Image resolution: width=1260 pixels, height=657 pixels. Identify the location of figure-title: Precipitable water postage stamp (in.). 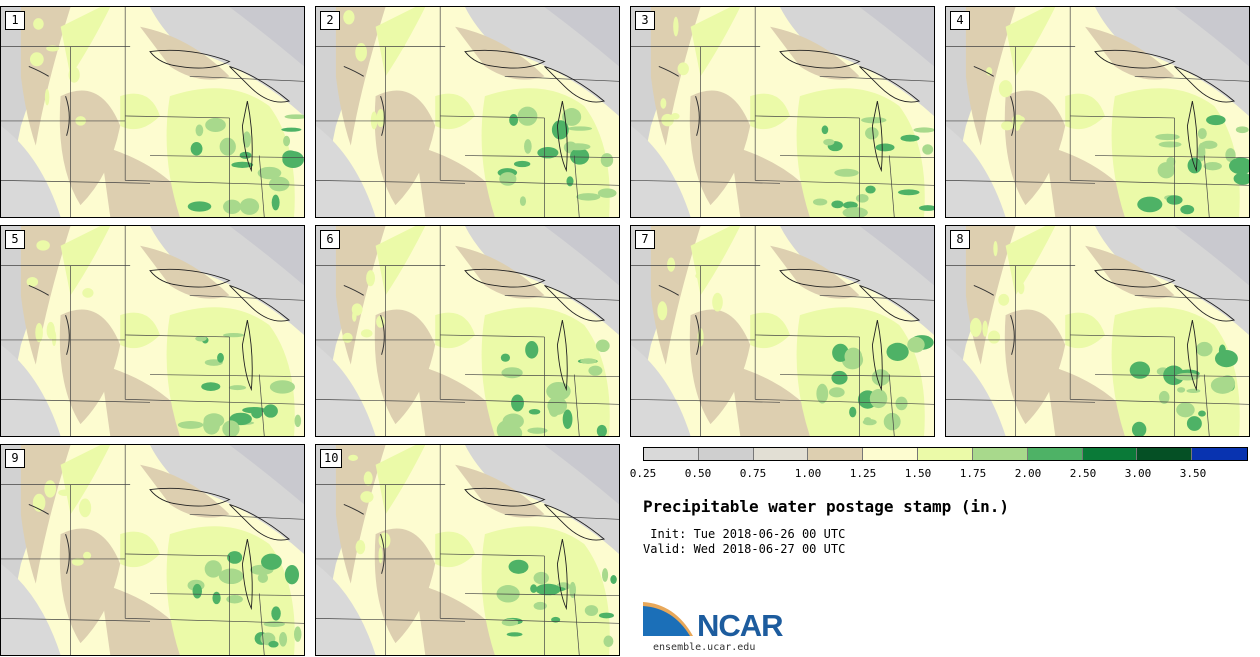
(826, 506).